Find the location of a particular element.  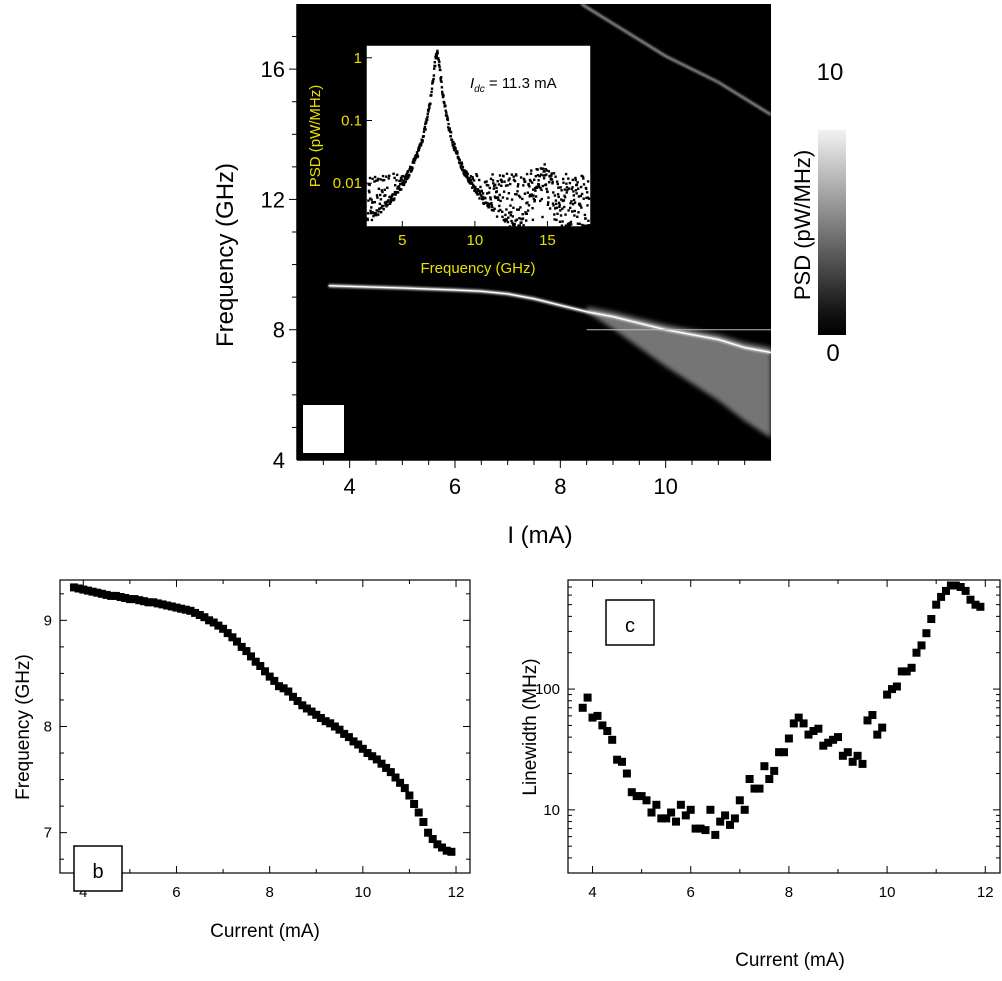

panel-b-xlabel: Current (mA) is located at coordinates (265, 931).